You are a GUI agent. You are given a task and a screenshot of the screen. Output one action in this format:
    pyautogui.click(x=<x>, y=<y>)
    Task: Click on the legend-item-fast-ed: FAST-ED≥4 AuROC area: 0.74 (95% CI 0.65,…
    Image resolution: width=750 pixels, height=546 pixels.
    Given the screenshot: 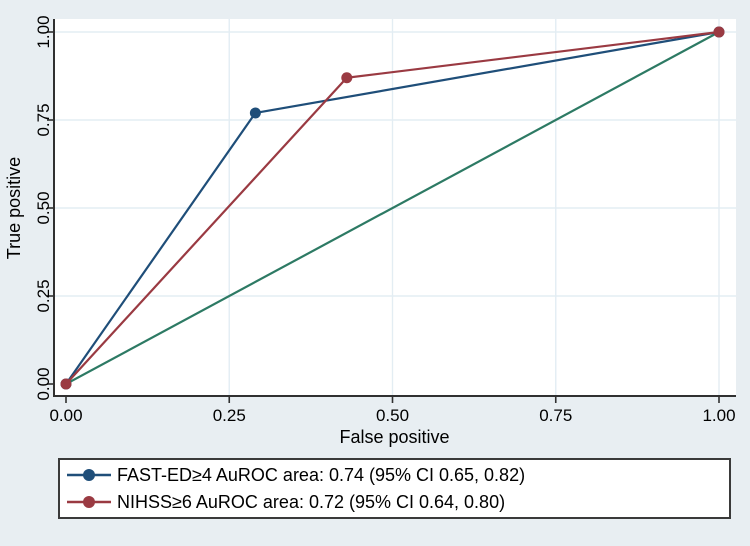 What is the action you would take?
    pyautogui.click(x=398, y=475)
    